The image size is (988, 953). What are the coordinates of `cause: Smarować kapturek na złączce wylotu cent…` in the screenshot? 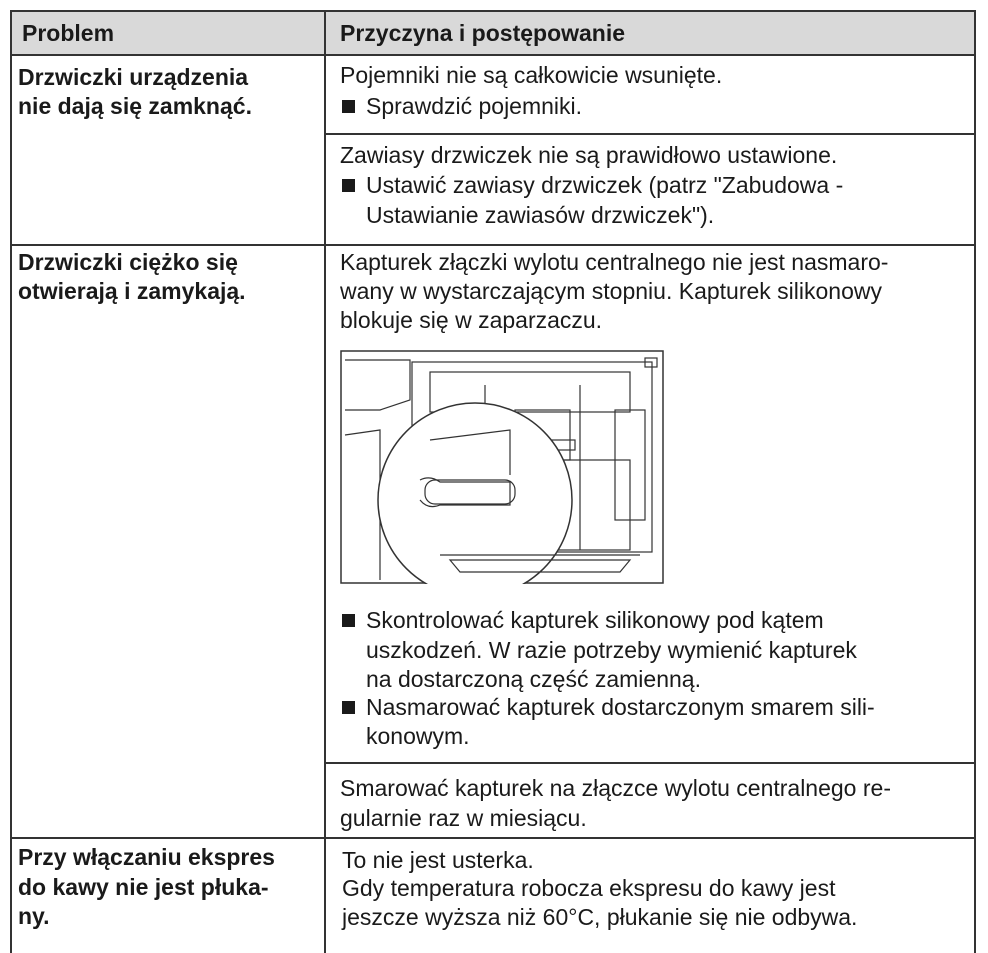 It's located at (615, 788).